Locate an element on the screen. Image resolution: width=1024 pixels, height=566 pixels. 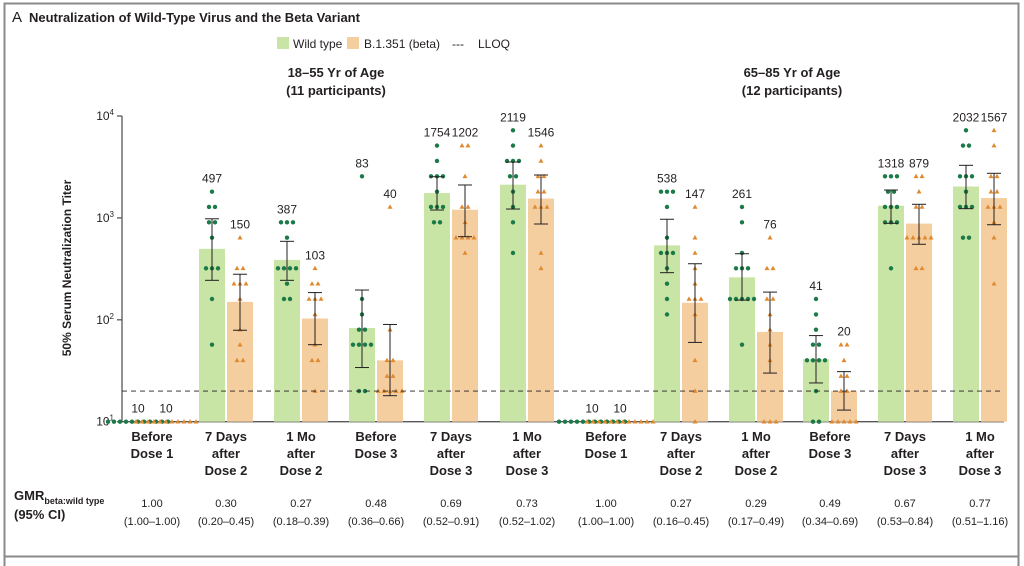
legend: Wild type B.1.351 (beta) --- LLOQ is located at coordinates (393, 44).